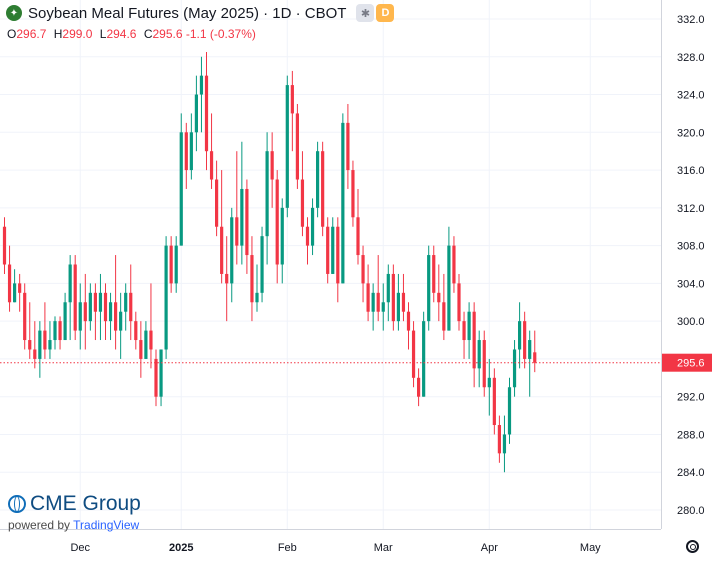  Describe the element at coordinates (365, 13) in the screenshot. I see `star-icon: ✱` at that location.